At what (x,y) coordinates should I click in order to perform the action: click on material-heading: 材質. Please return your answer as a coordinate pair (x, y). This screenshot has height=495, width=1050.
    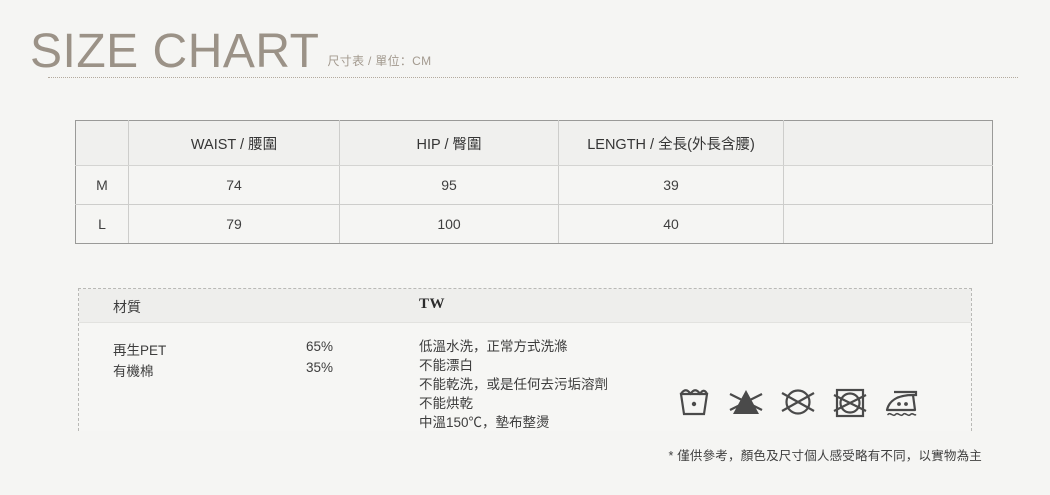
    Looking at the image, I should click on (127, 307).